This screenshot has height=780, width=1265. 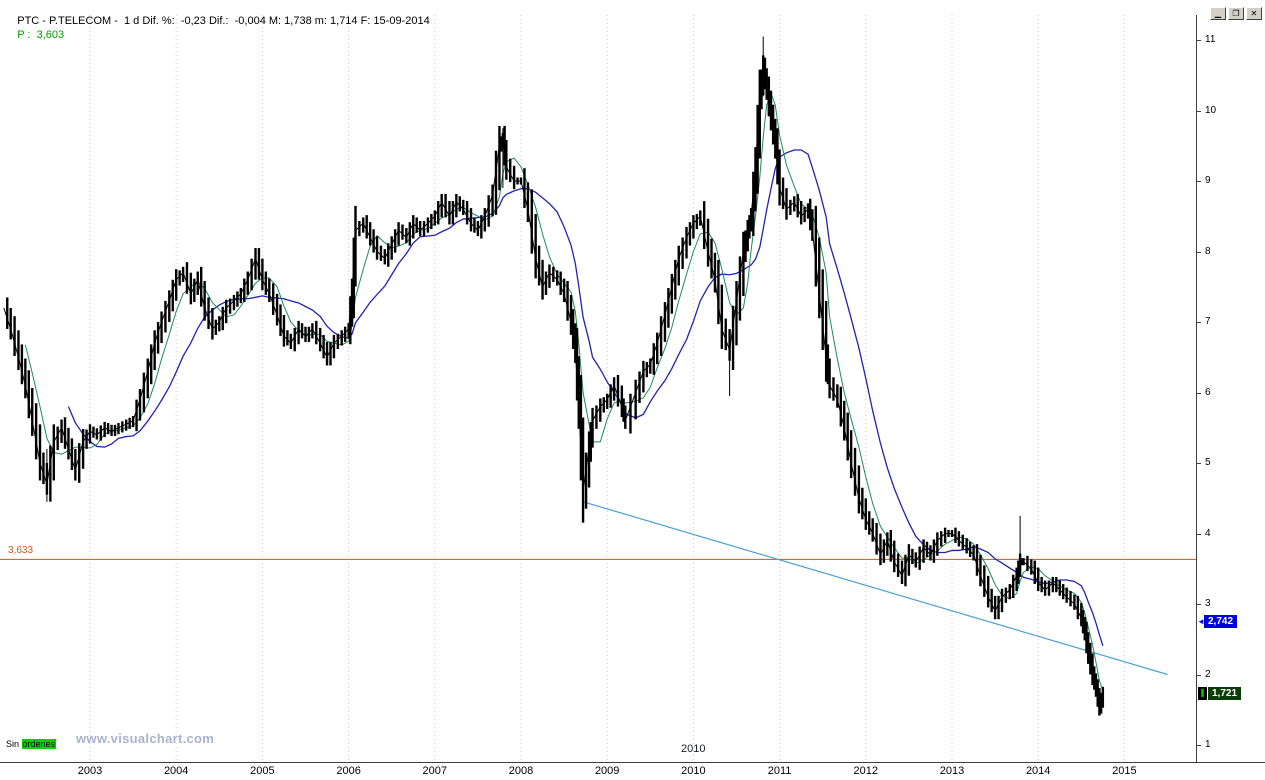 I want to click on price-axis-label: 5, so click(x=1208, y=462).